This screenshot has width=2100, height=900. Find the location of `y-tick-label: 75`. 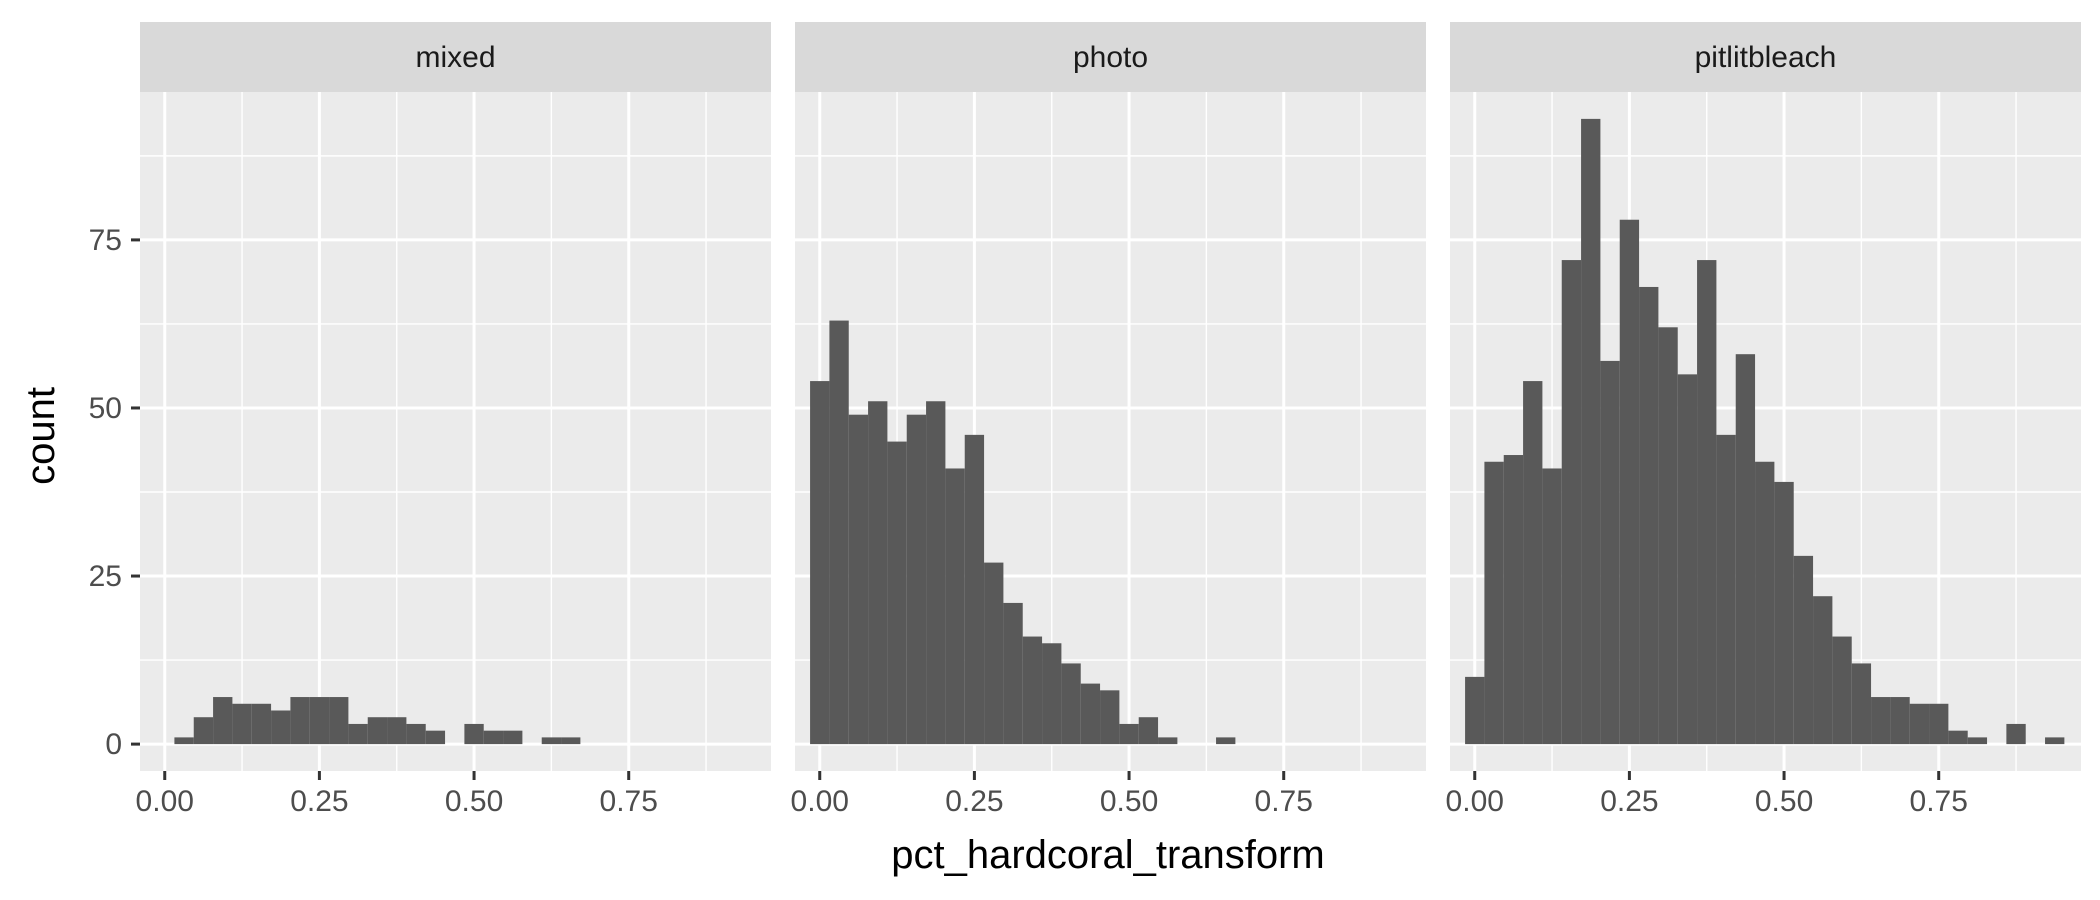

y-tick-label: 75 is located at coordinates (105, 240).